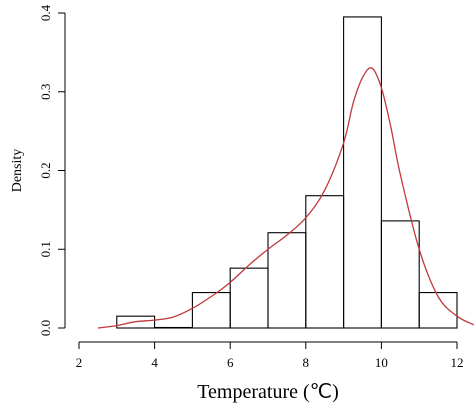  What do you see at coordinates (457, 362) in the screenshot?
I see `x-tick-label-5: 12` at bounding box center [457, 362].